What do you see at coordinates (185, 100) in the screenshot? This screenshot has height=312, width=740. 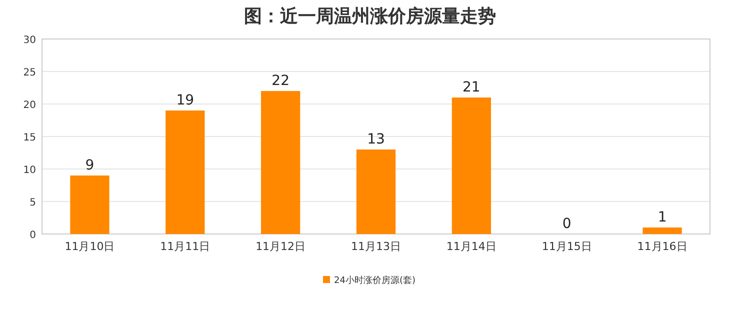 I see `data-label: 19` at bounding box center [185, 100].